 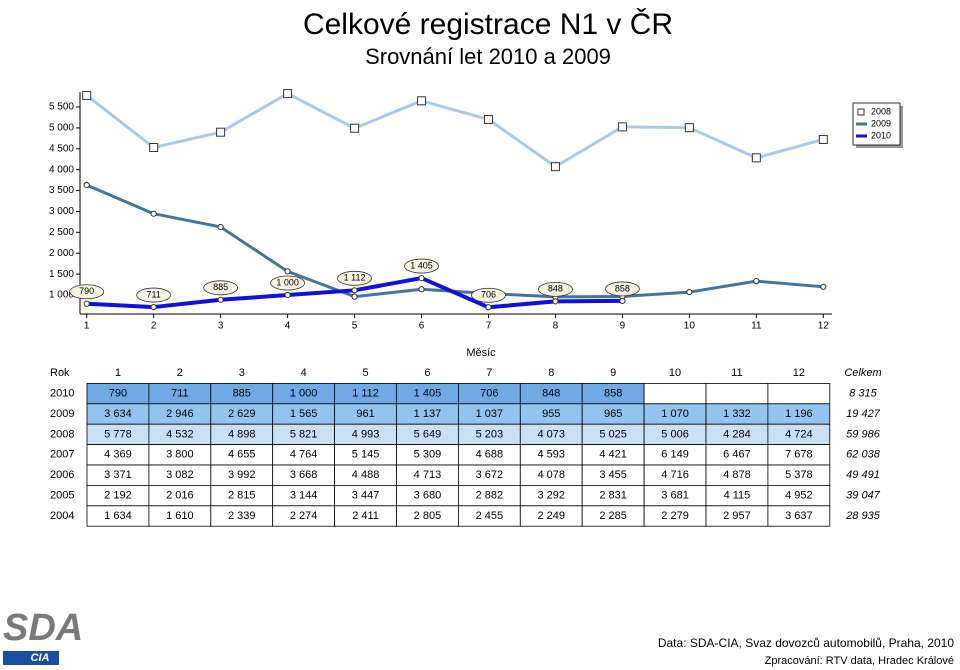 I want to click on table-value: 2 815, so click(x=242, y=496).